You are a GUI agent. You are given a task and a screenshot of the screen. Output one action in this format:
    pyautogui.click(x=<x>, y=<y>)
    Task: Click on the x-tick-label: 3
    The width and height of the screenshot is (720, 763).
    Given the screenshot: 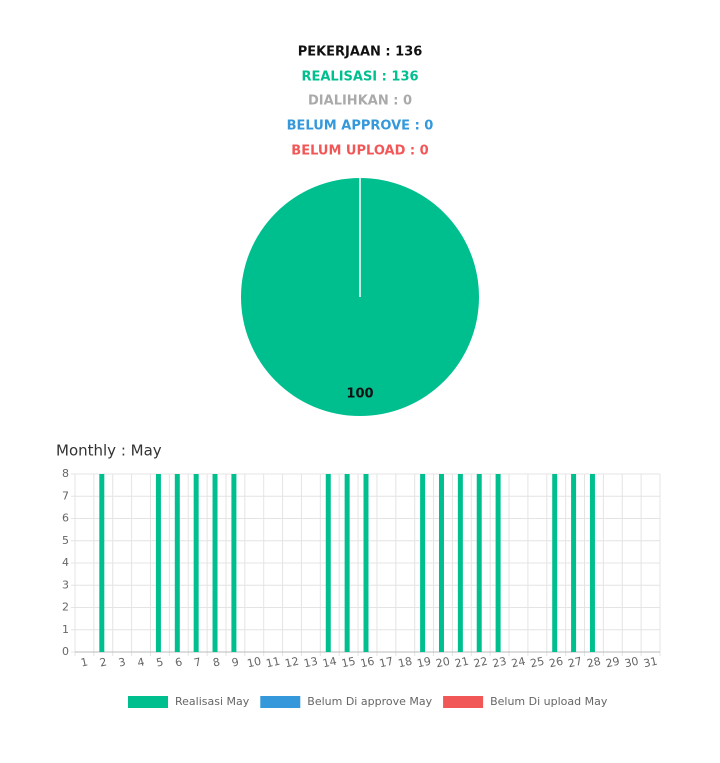 What is the action you would take?
    pyautogui.click(x=122, y=662)
    